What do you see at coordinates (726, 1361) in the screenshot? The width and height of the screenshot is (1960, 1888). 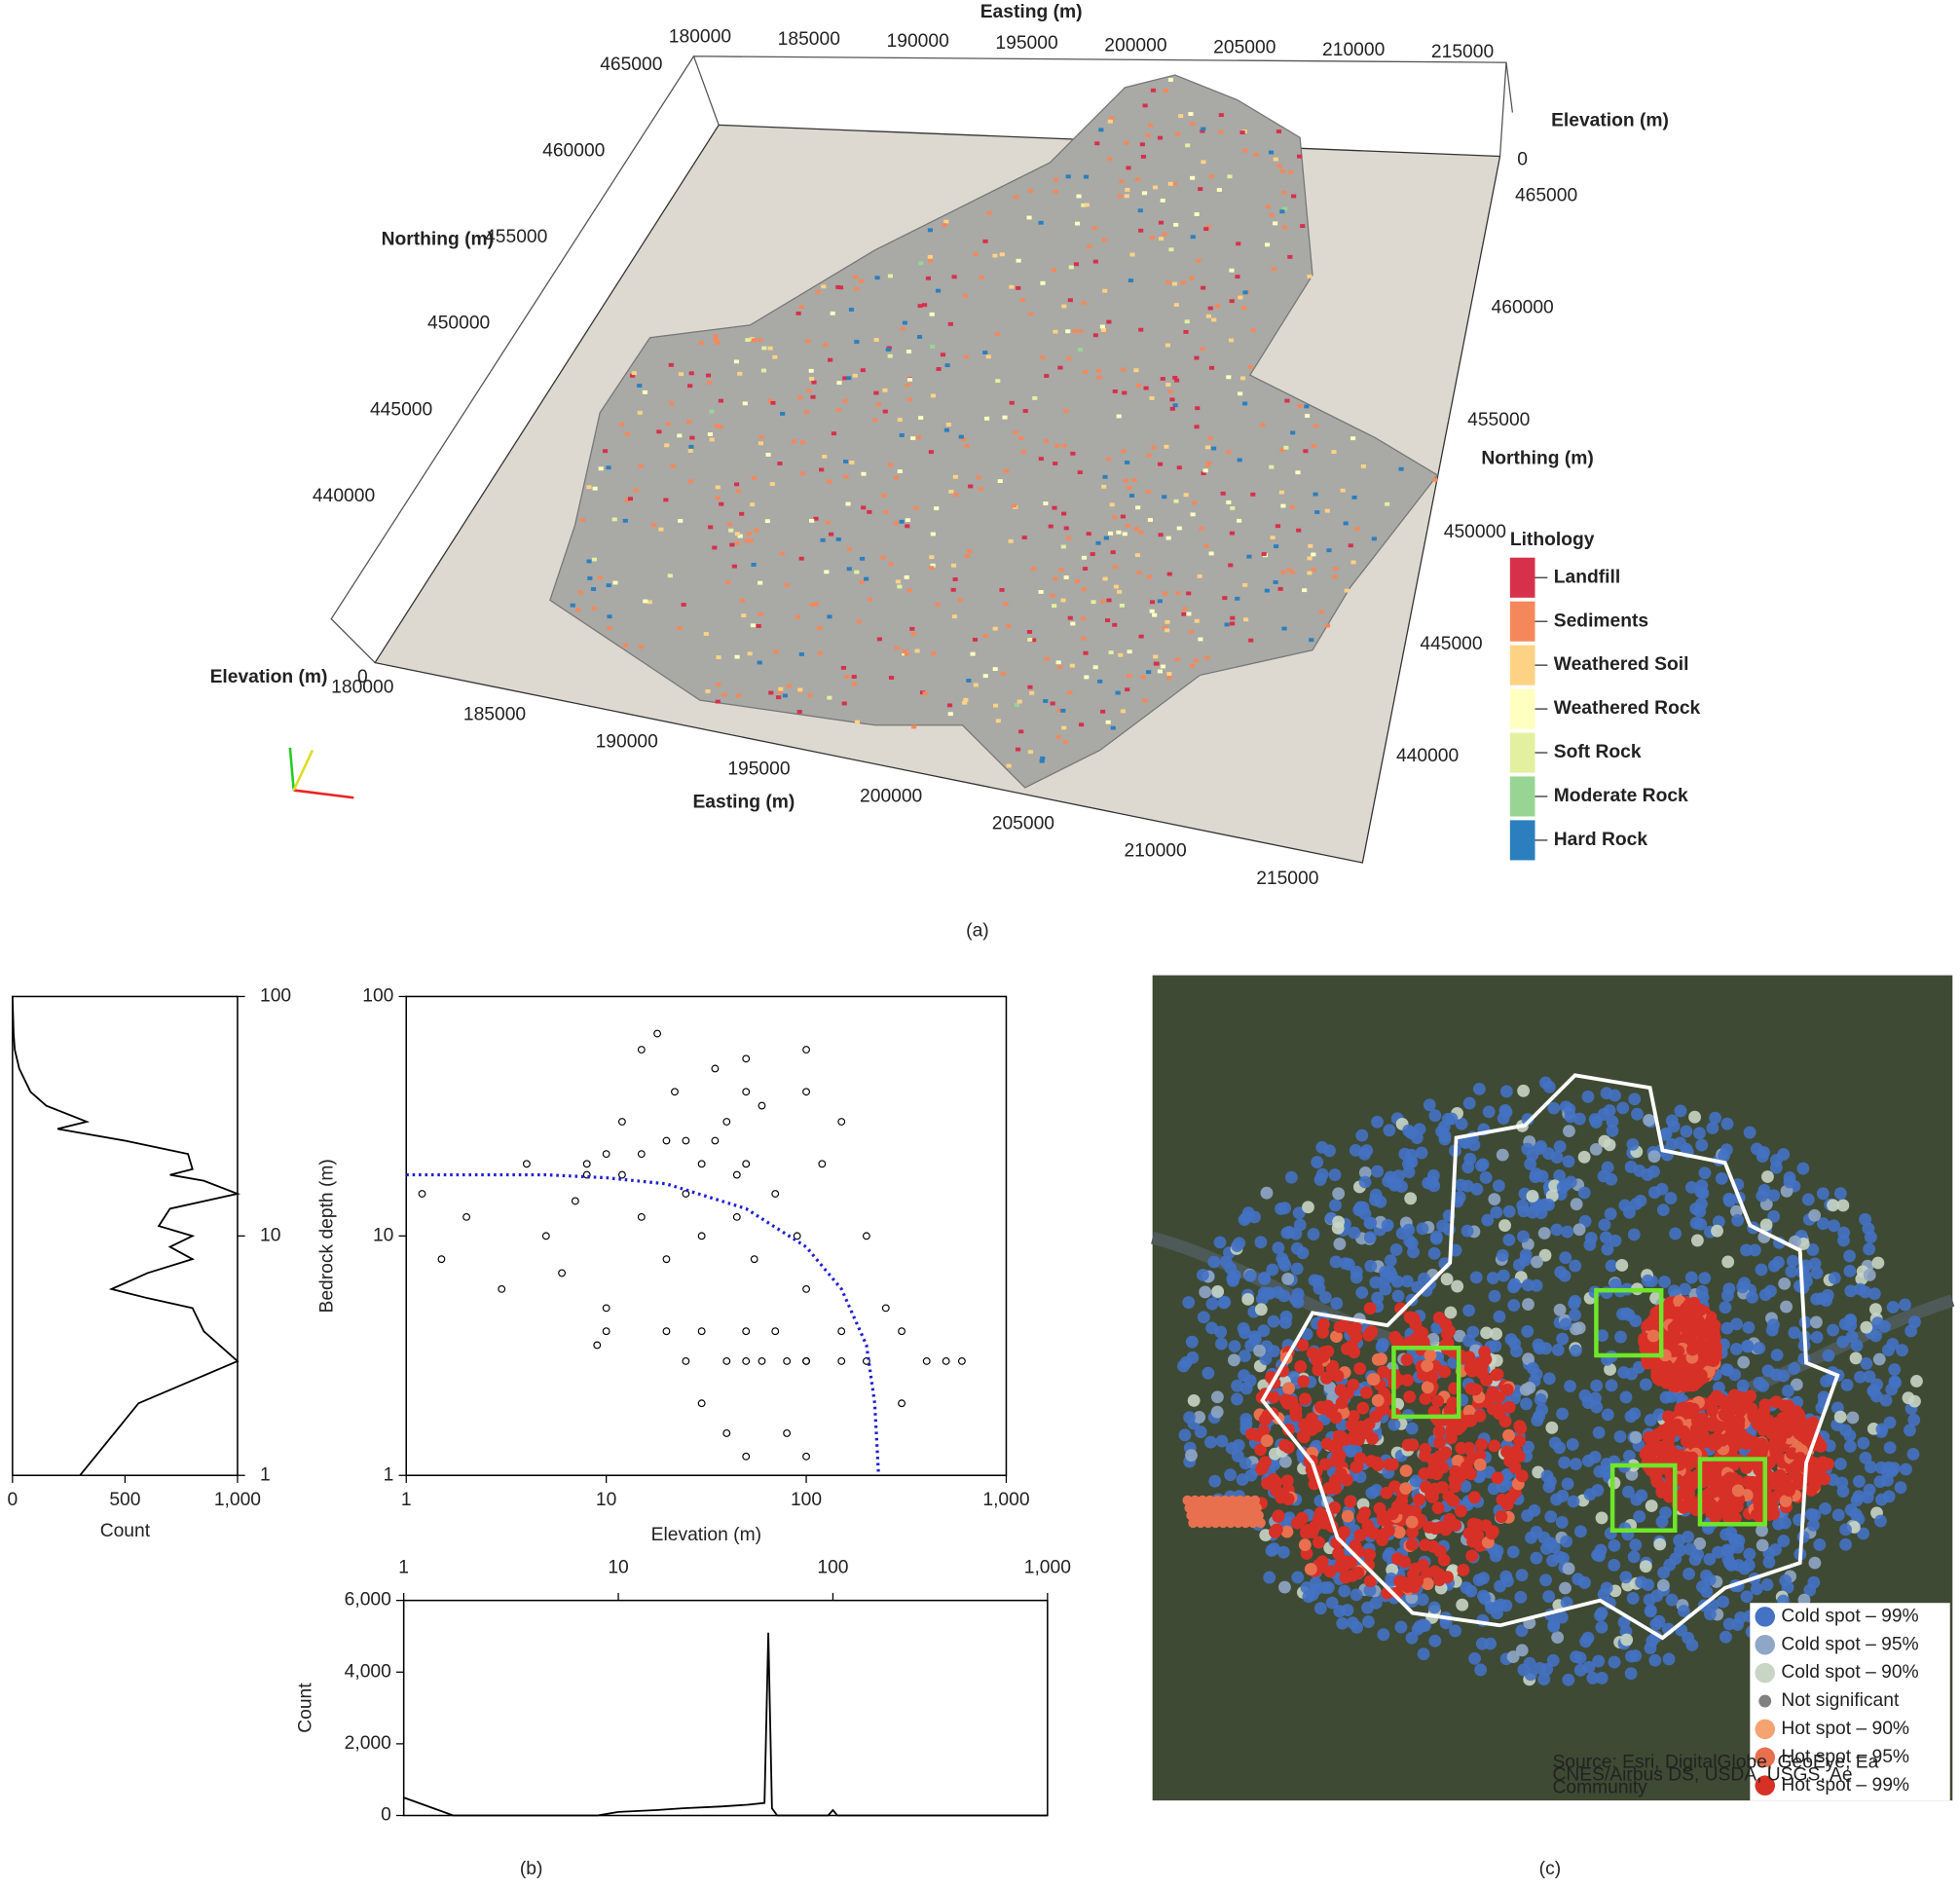 I see `scatter-point` at bounding box center [726, 1361].